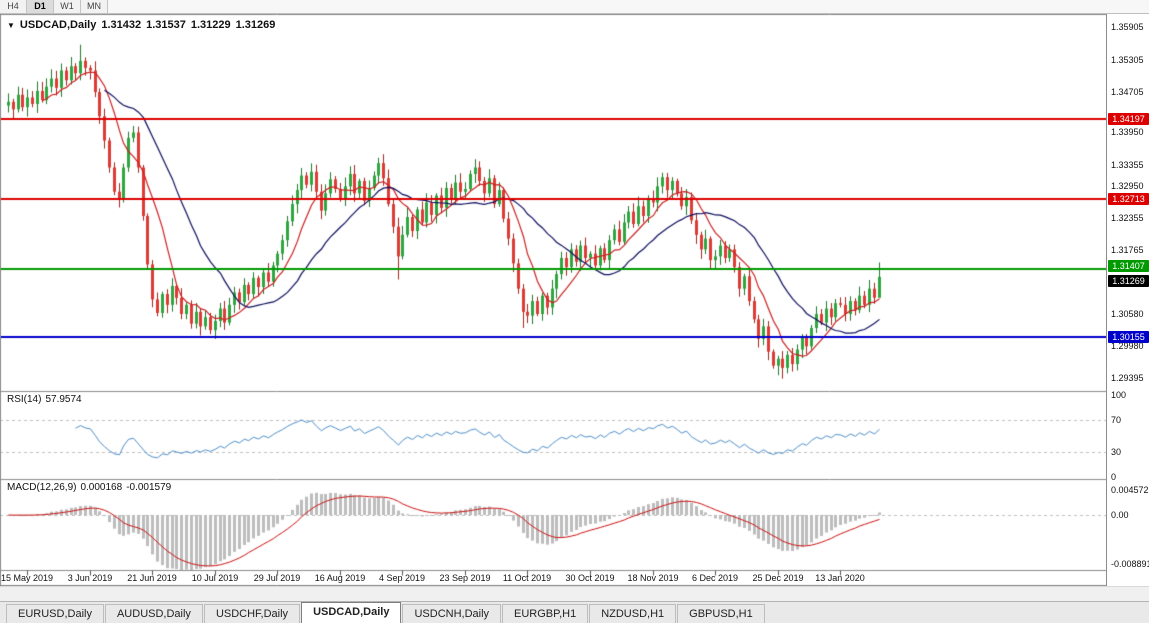 This screenshot has height=623, width=1149. I want to click on timeframe-button-d1: D1, so click(40, 6).